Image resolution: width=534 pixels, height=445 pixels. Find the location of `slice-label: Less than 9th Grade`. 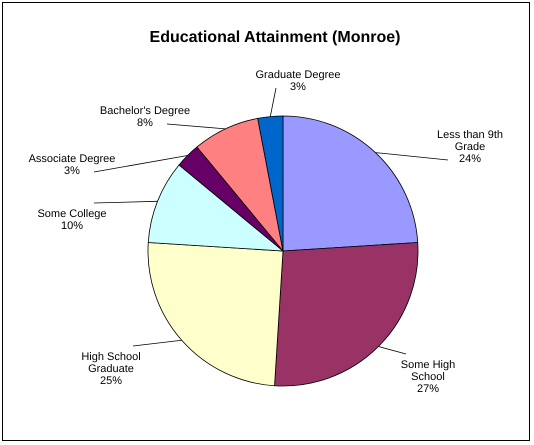

slice-label: Less than 9th Grade is located at coordinates (470, 141).